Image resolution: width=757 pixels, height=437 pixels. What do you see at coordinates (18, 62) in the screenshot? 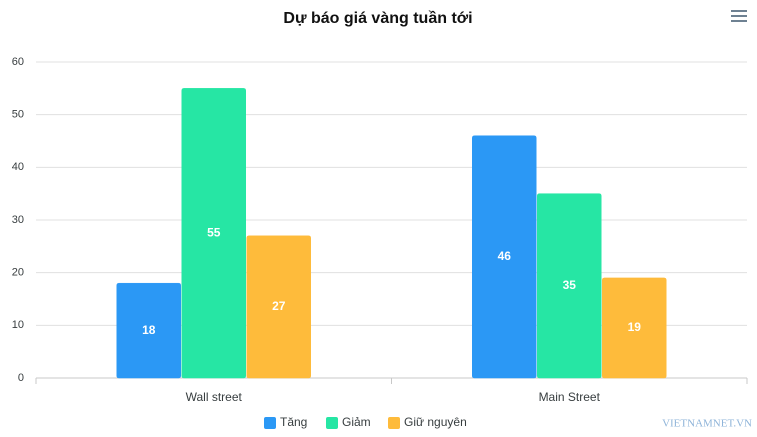
I see `y-tick-label: 60` at bounding box center [18, 62].